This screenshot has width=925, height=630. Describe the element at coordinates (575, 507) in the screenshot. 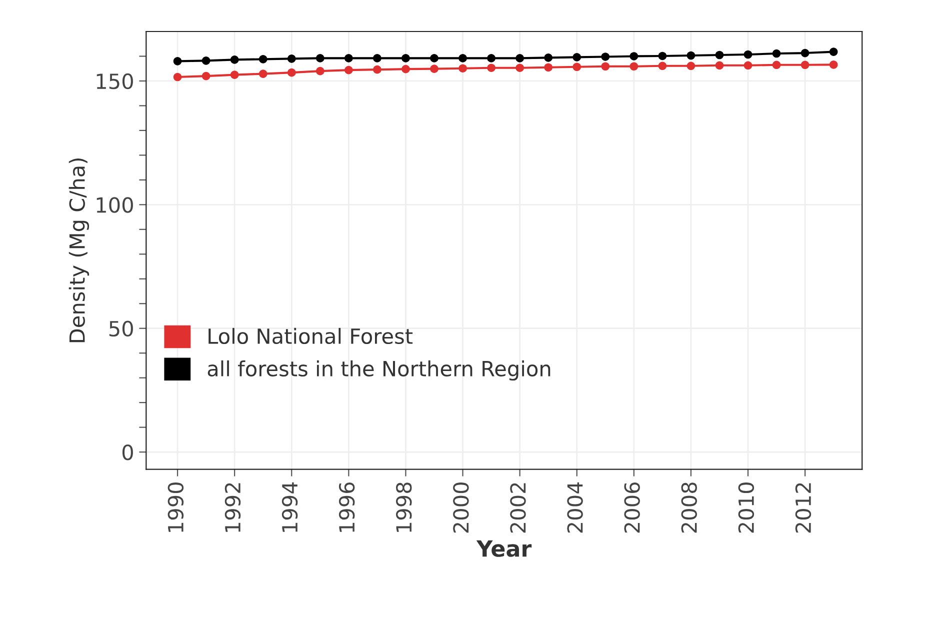

I see `x-tick-label: 2004` at that location.